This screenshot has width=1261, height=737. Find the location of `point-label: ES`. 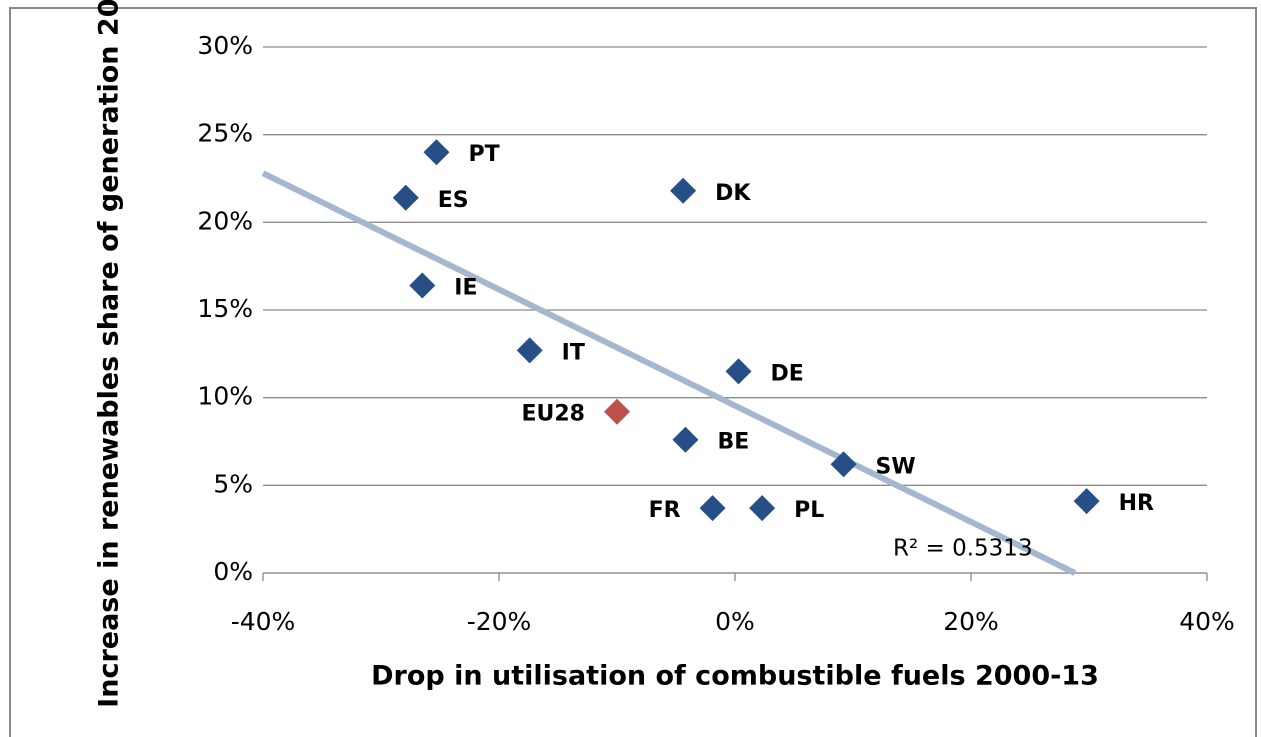

point-label: ES is located at coordinates (453, 200).